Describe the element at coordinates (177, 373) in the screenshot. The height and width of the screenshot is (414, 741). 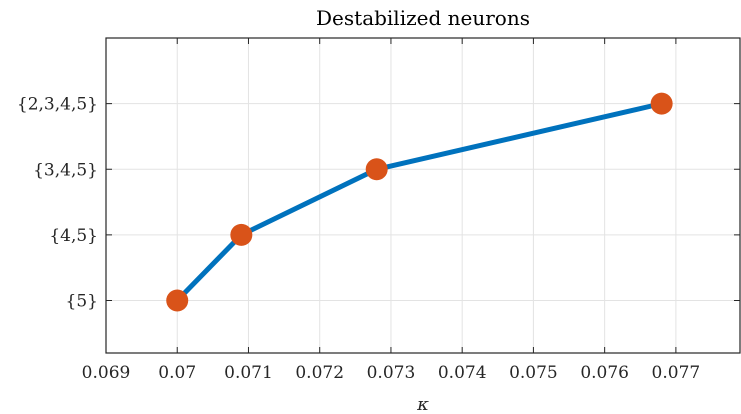
I see `x-tick-label: 0.07` at that location.